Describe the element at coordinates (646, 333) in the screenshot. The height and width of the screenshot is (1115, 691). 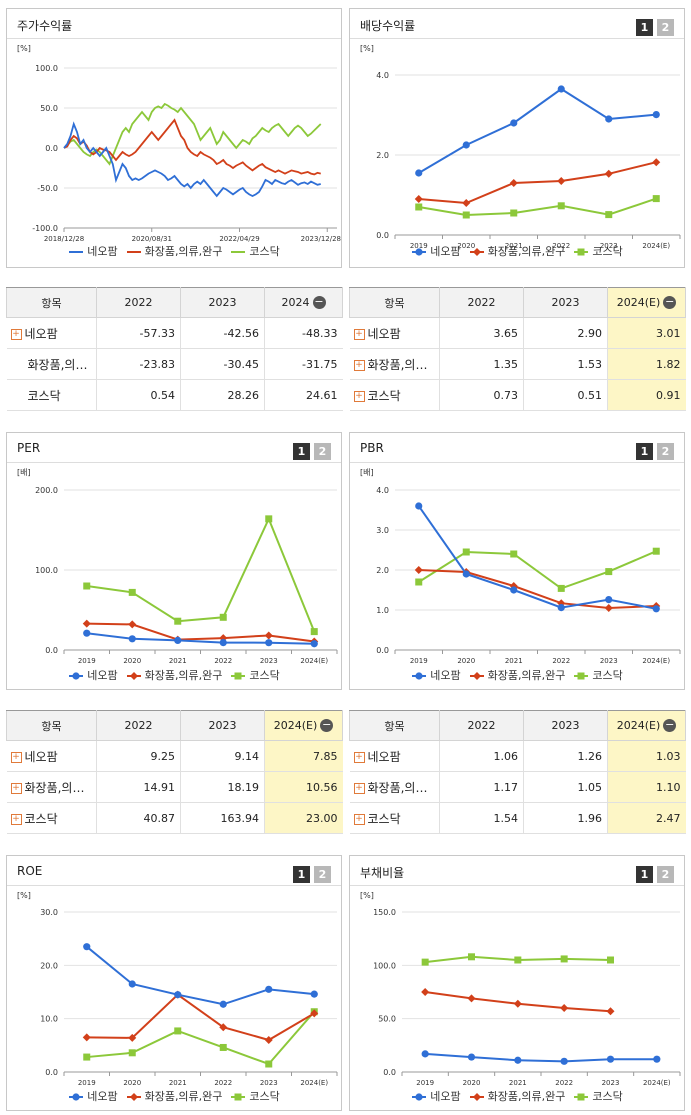
I see `value-cell: 3.01` at that location.